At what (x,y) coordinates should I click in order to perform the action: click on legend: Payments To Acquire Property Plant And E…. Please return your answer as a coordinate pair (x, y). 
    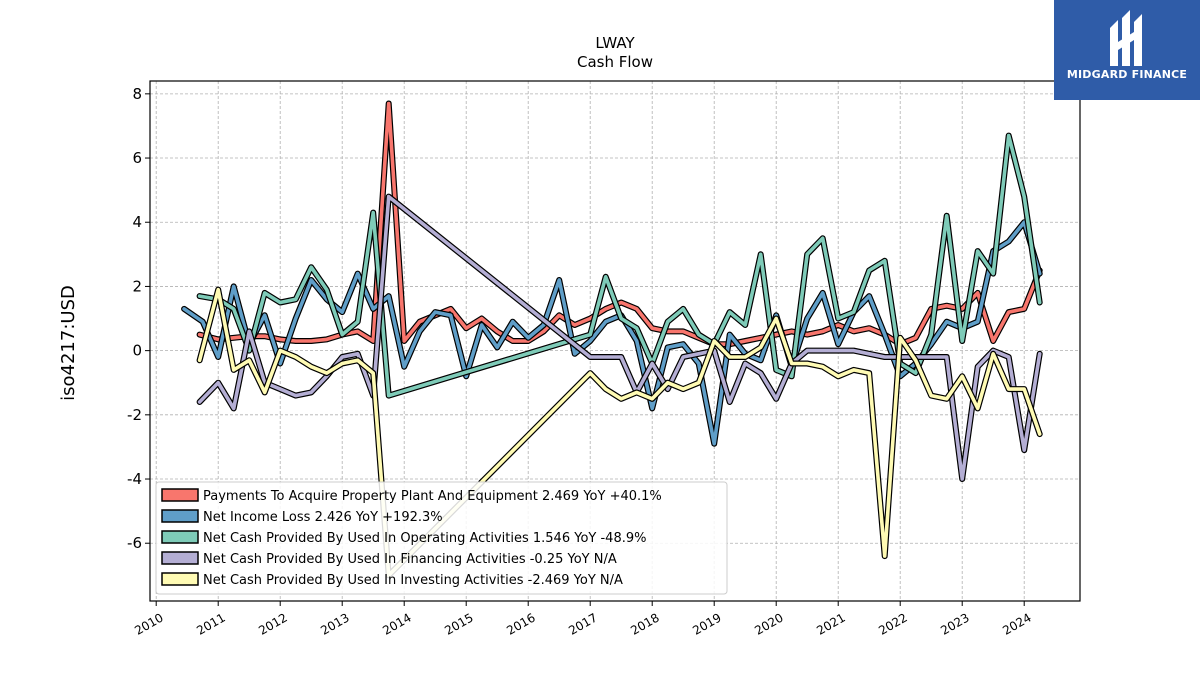
    Looking at the image, I should click on (441, 538).